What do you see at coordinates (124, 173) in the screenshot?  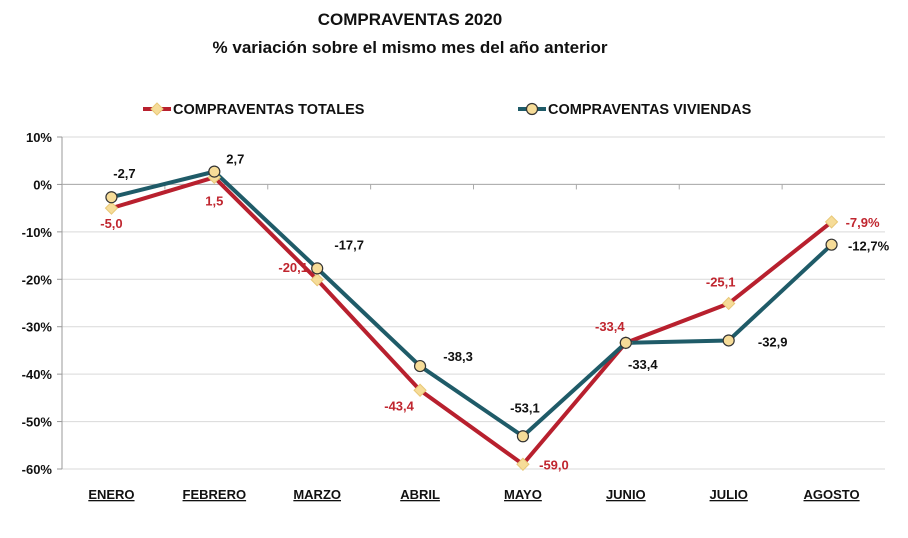 I see `data-label: -2,7` at bounding box center [124, 173].